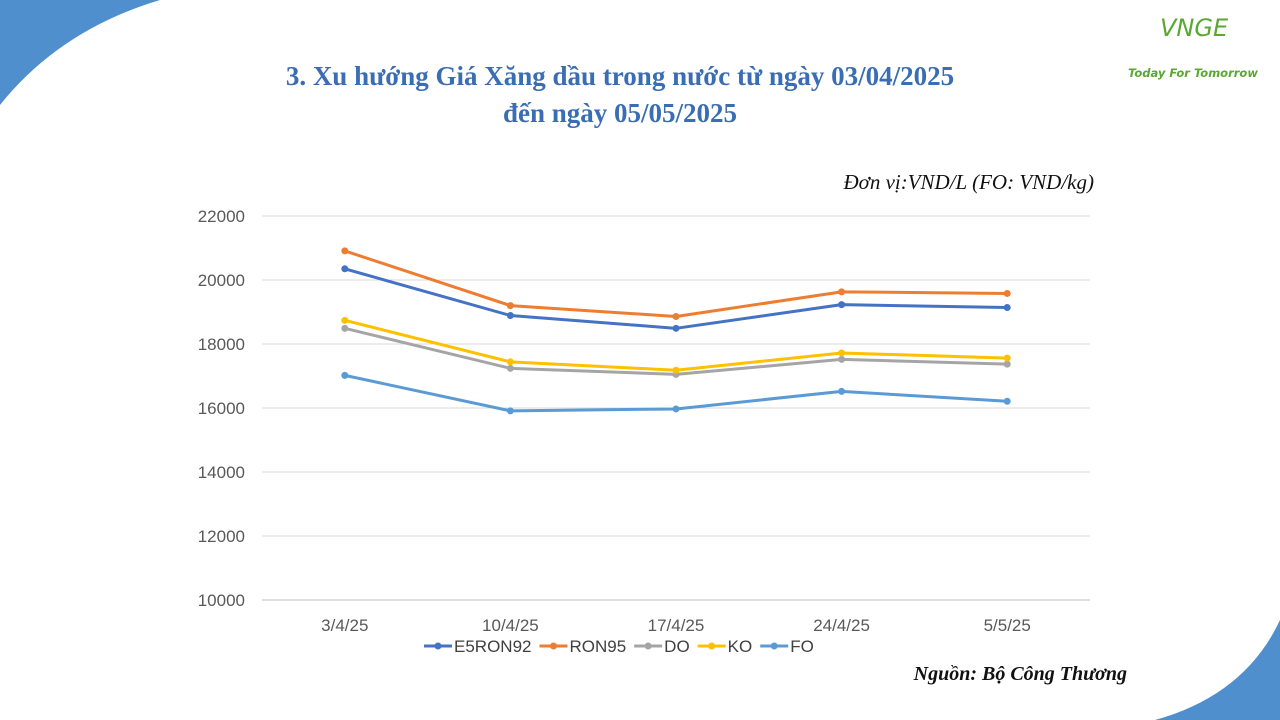 This screenshot has width=1280, height=720. I want to click on y-tick-label: 16000, so click(221, 408).